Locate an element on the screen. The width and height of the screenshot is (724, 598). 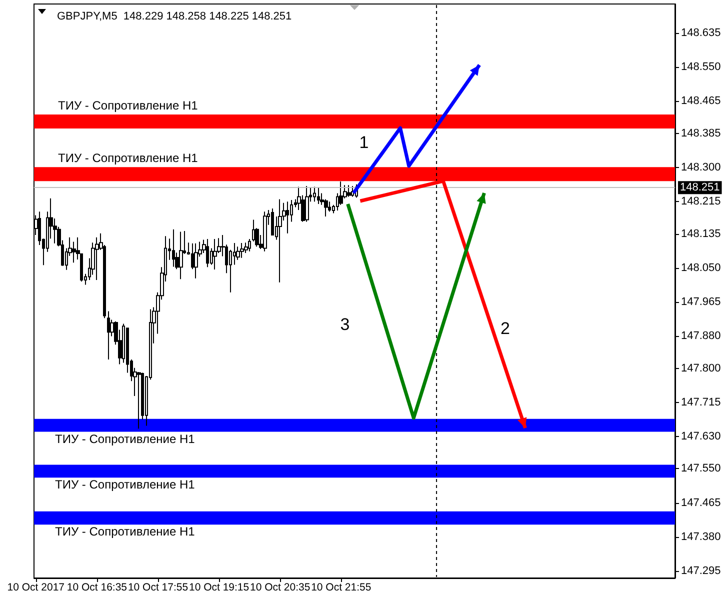
text: GBPJPY,M5 148.229 148.258 148.225 148.251 is located at coordinates (174, 16).